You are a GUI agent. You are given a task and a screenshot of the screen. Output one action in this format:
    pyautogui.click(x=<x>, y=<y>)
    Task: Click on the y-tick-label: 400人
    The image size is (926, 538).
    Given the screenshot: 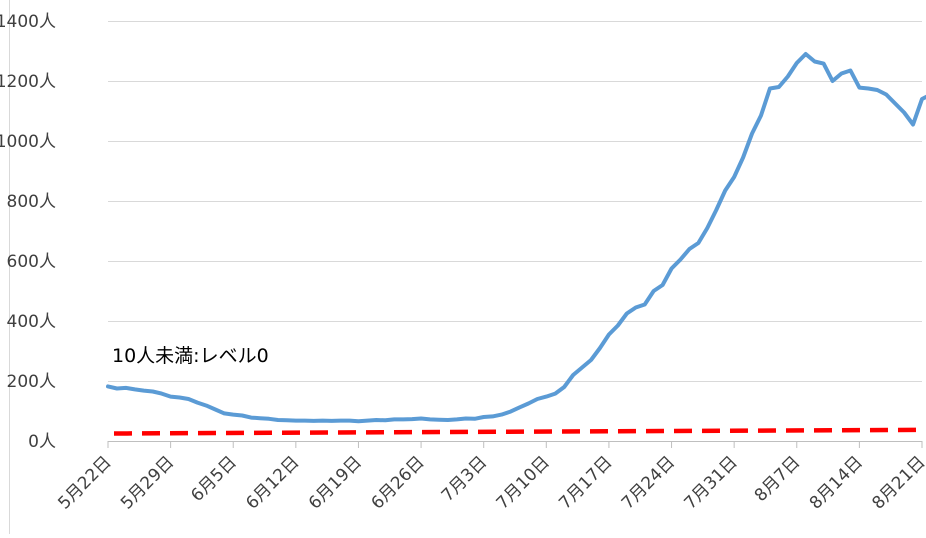 What is the action you would take?
    pyautogui.click(x=31, y=322)
    